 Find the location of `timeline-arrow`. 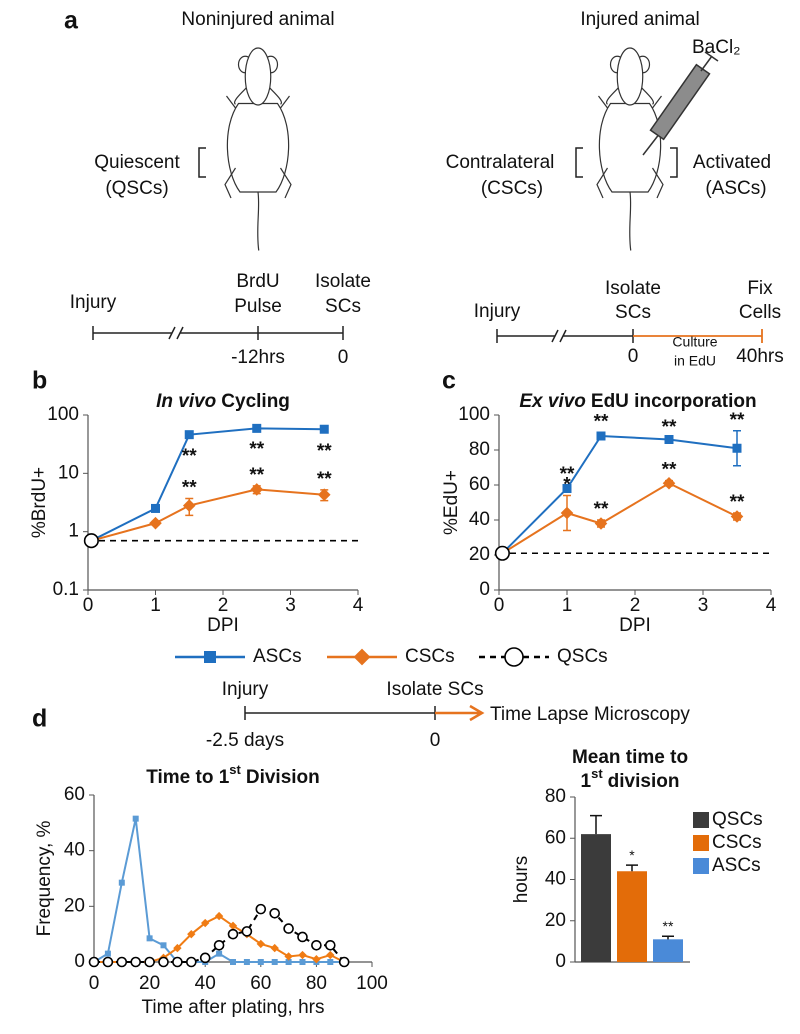

timeline-arrow is located at coordinates (460, 713).